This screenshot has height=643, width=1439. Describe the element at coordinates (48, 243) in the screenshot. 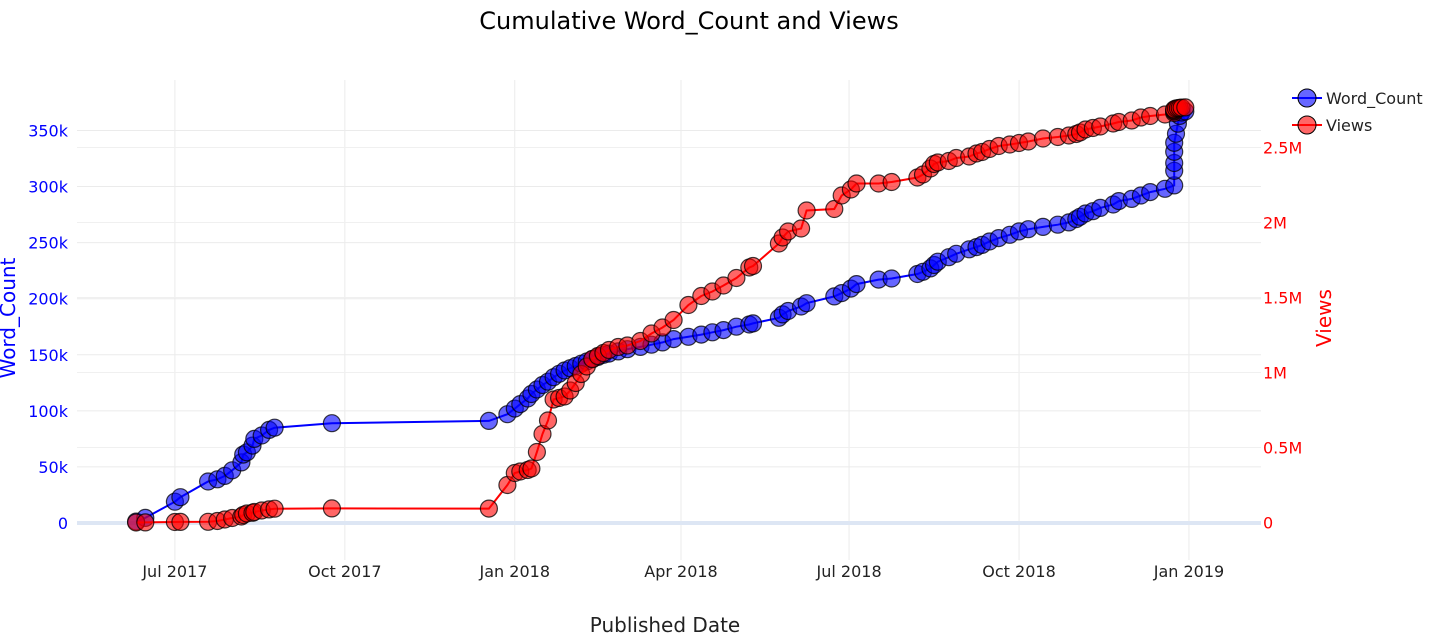

I see `y-left-tick-label: 250k` at that location.